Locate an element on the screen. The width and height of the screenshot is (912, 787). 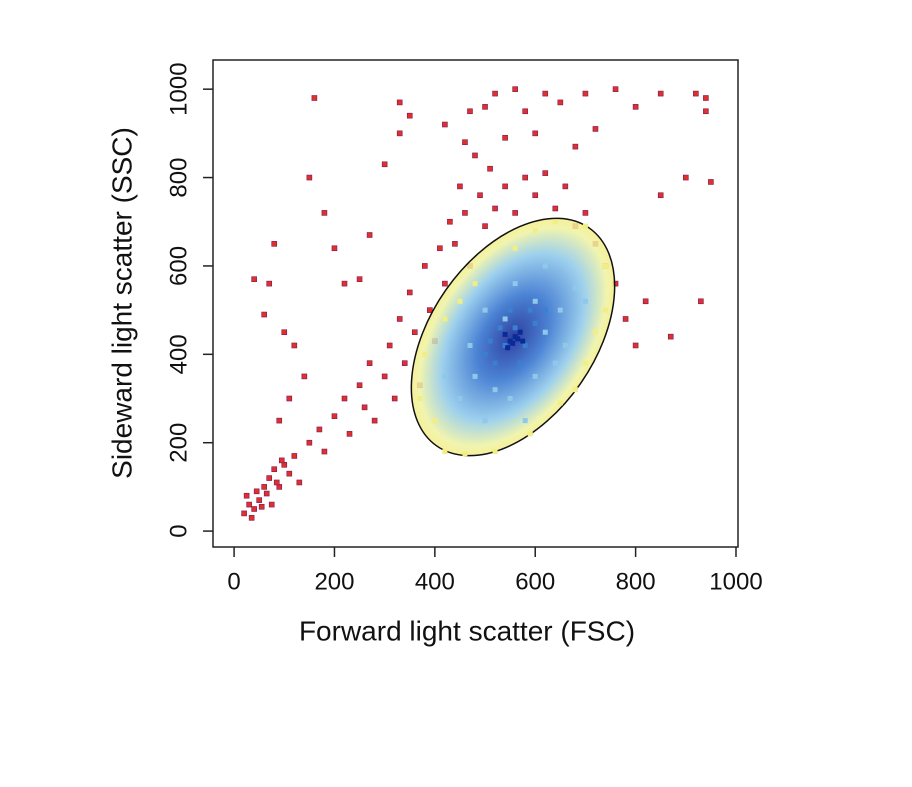
y-tick-label: 1000 is located at coordinates (178, 88).